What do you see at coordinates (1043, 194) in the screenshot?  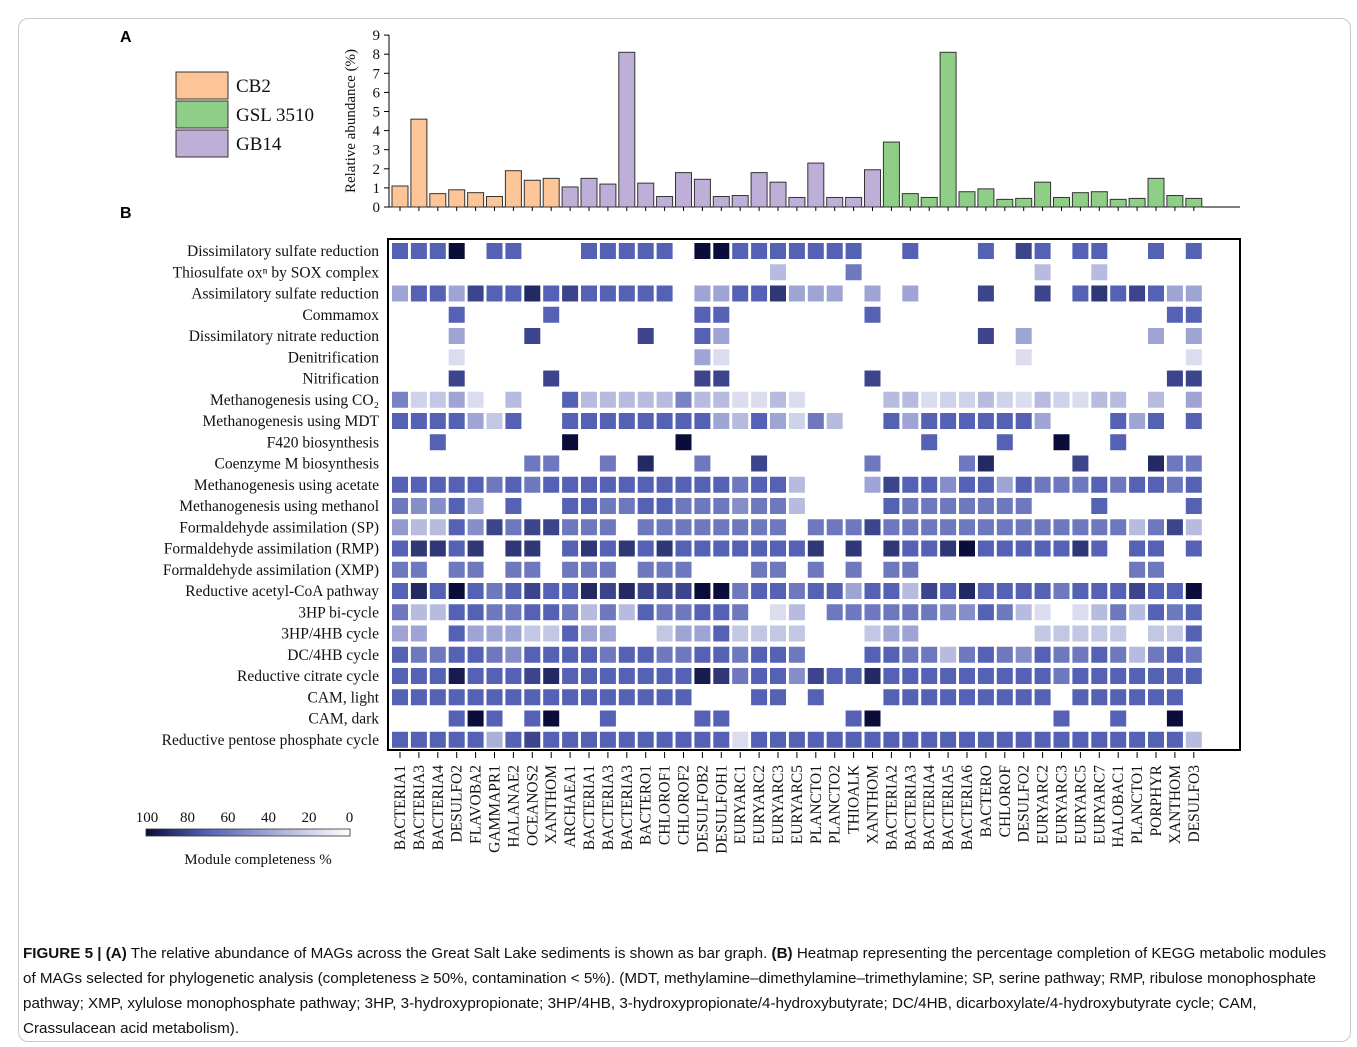 I see `bar-euryarc2` at bounding box center [1043, 194].